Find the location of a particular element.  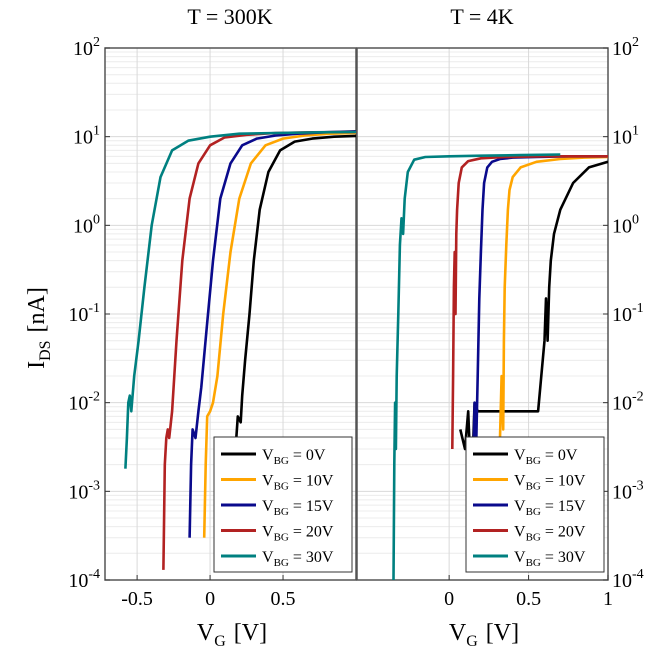

x-axis-label-4k: VG [V] is located at coordinates (484, 635).